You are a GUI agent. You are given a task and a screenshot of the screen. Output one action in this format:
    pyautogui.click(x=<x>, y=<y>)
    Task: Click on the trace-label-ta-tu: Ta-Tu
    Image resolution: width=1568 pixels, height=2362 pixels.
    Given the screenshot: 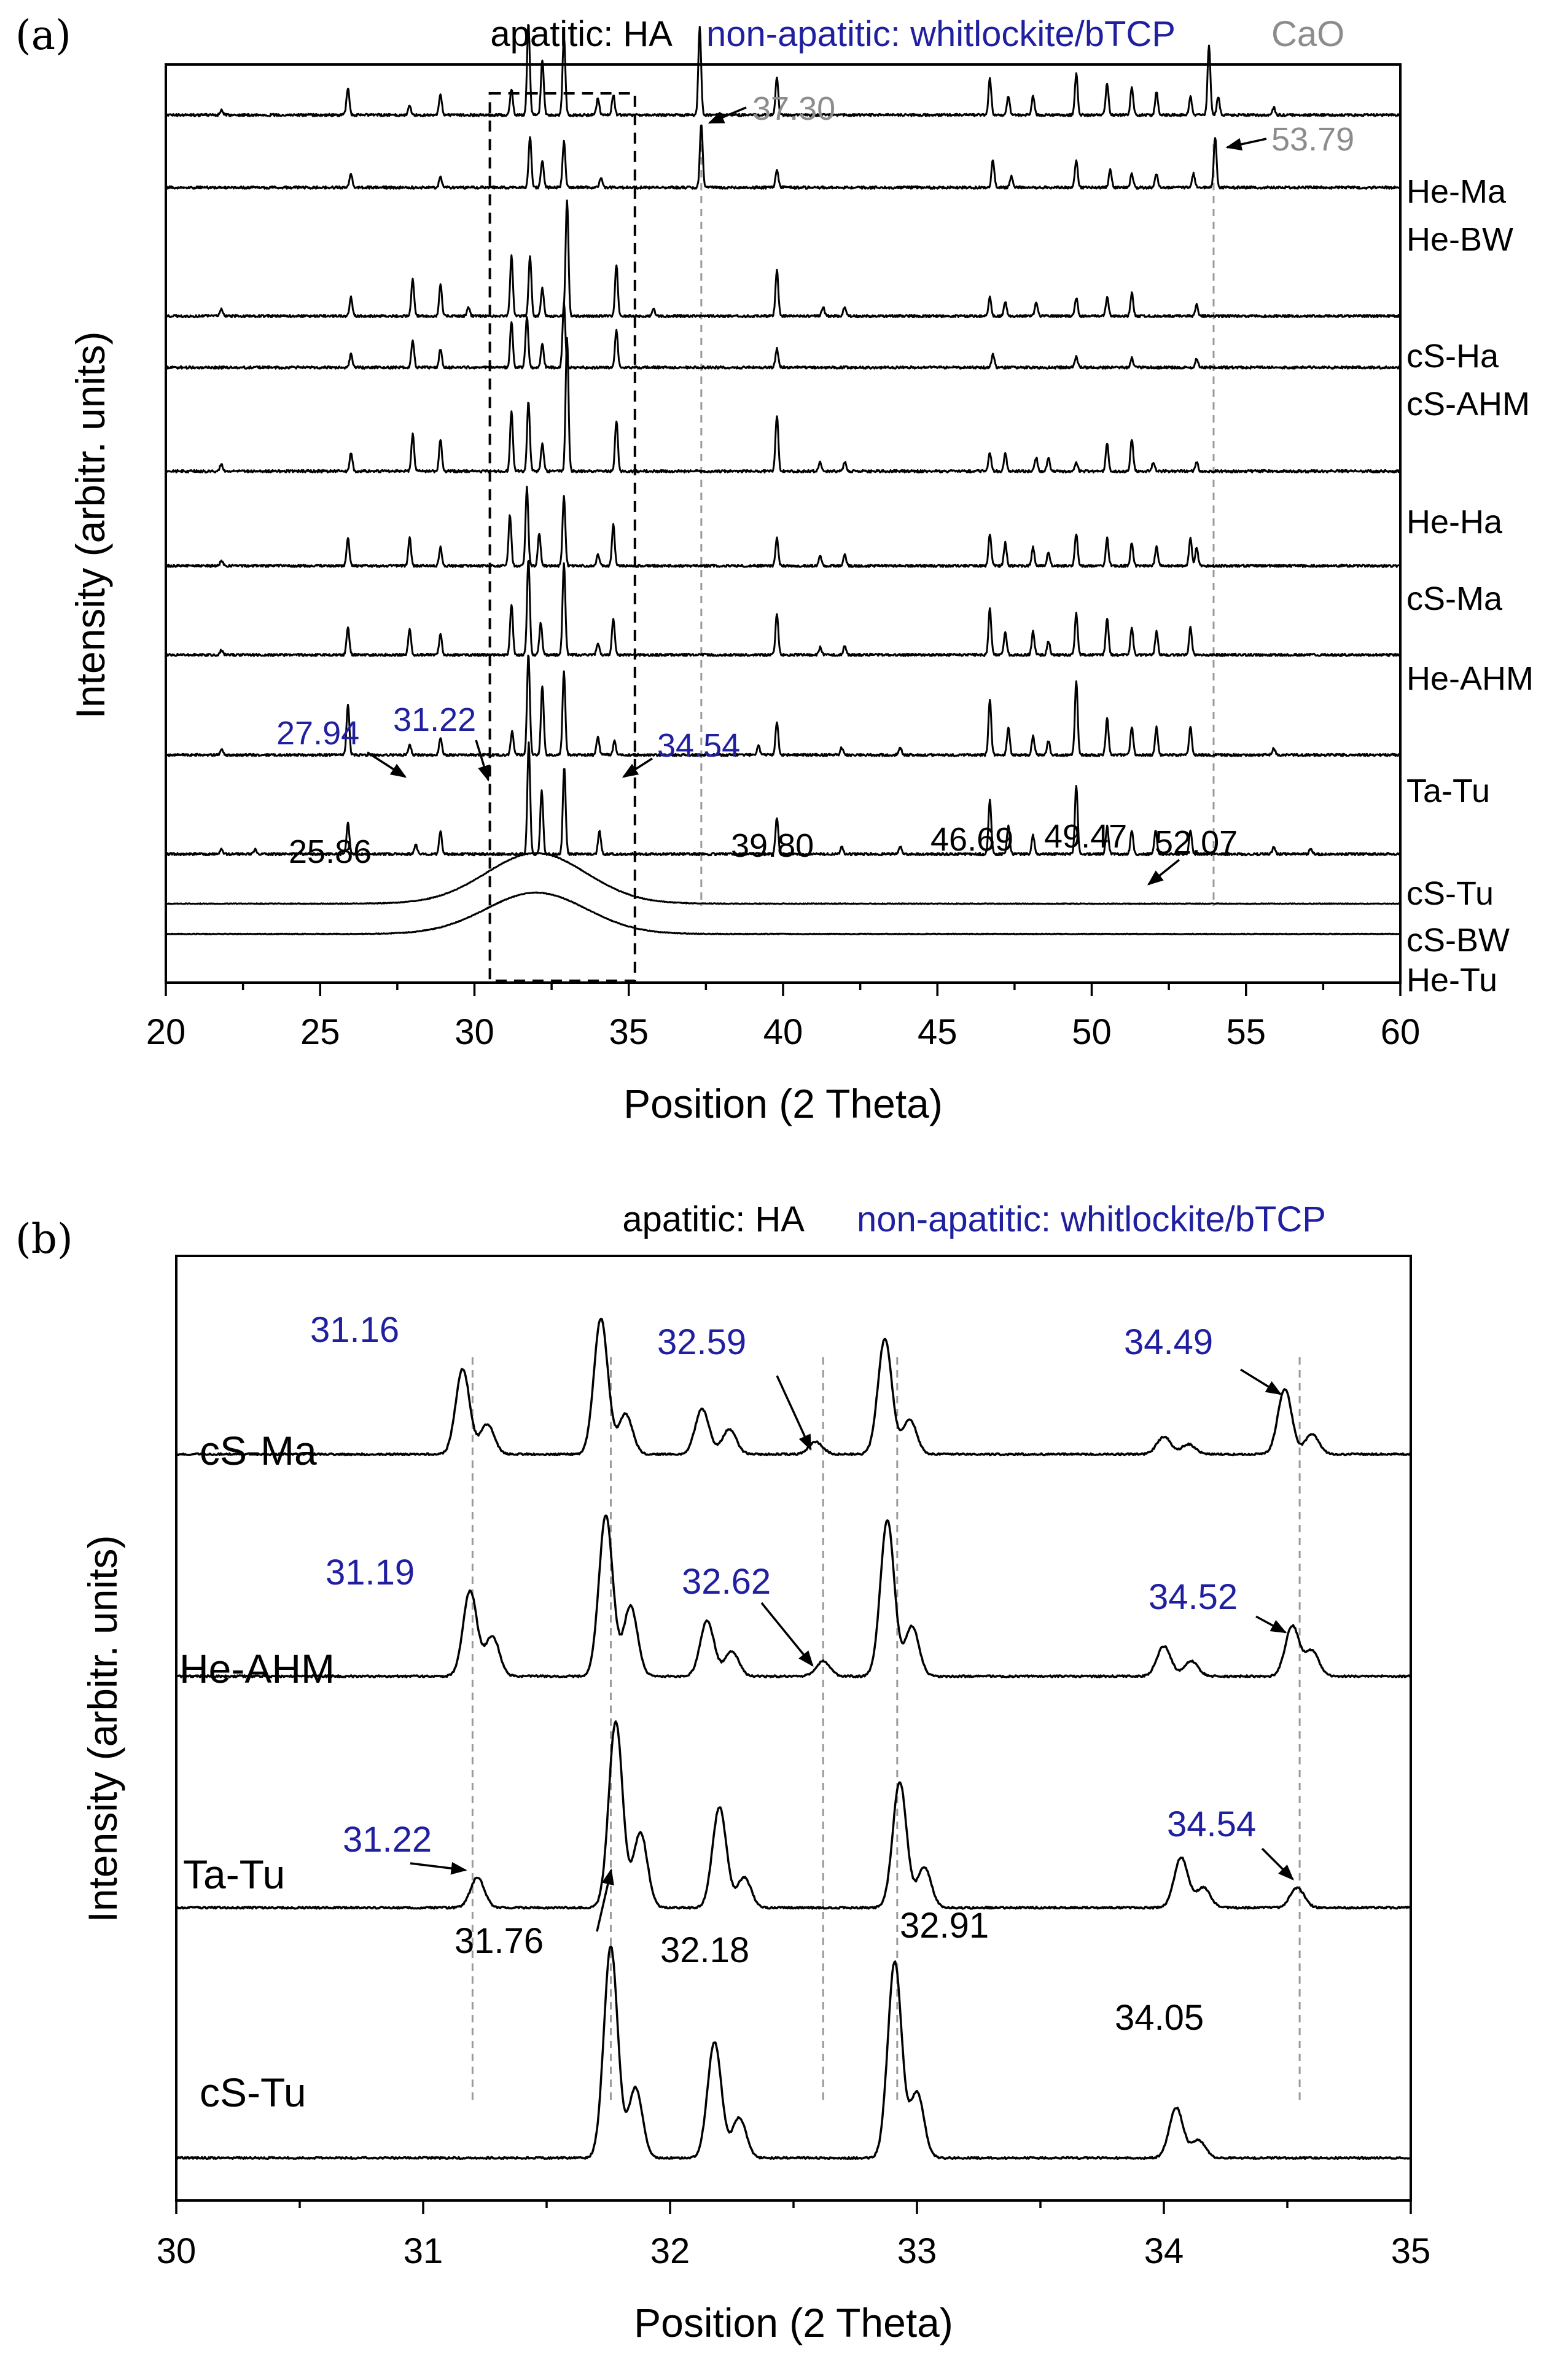 What is the action you would take?
    pyautogui.click(x=1448, y=791)
    